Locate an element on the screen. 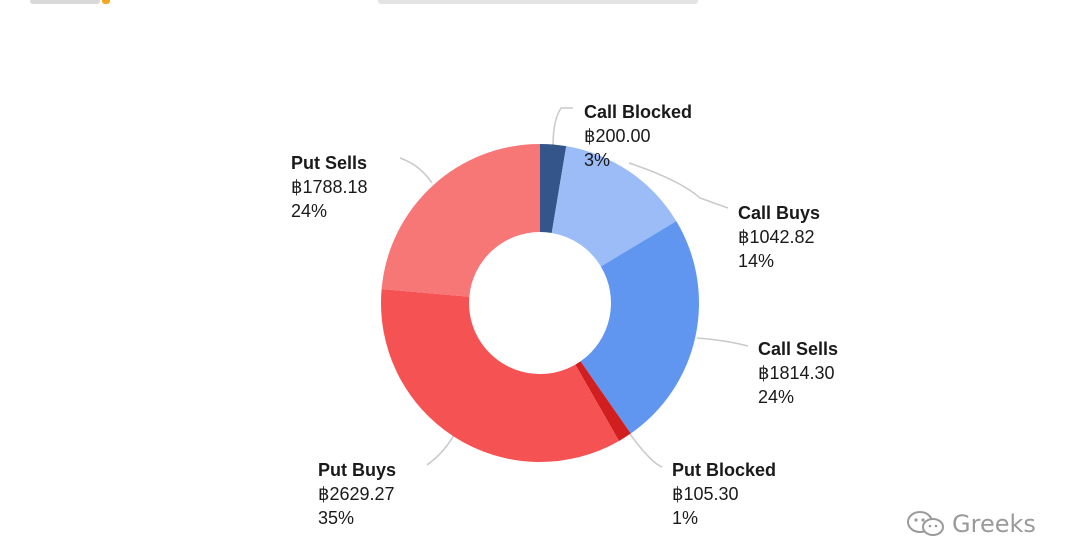 This screenshot has width=1080, height=543. title-fragment is located at coordinates (538, 2).